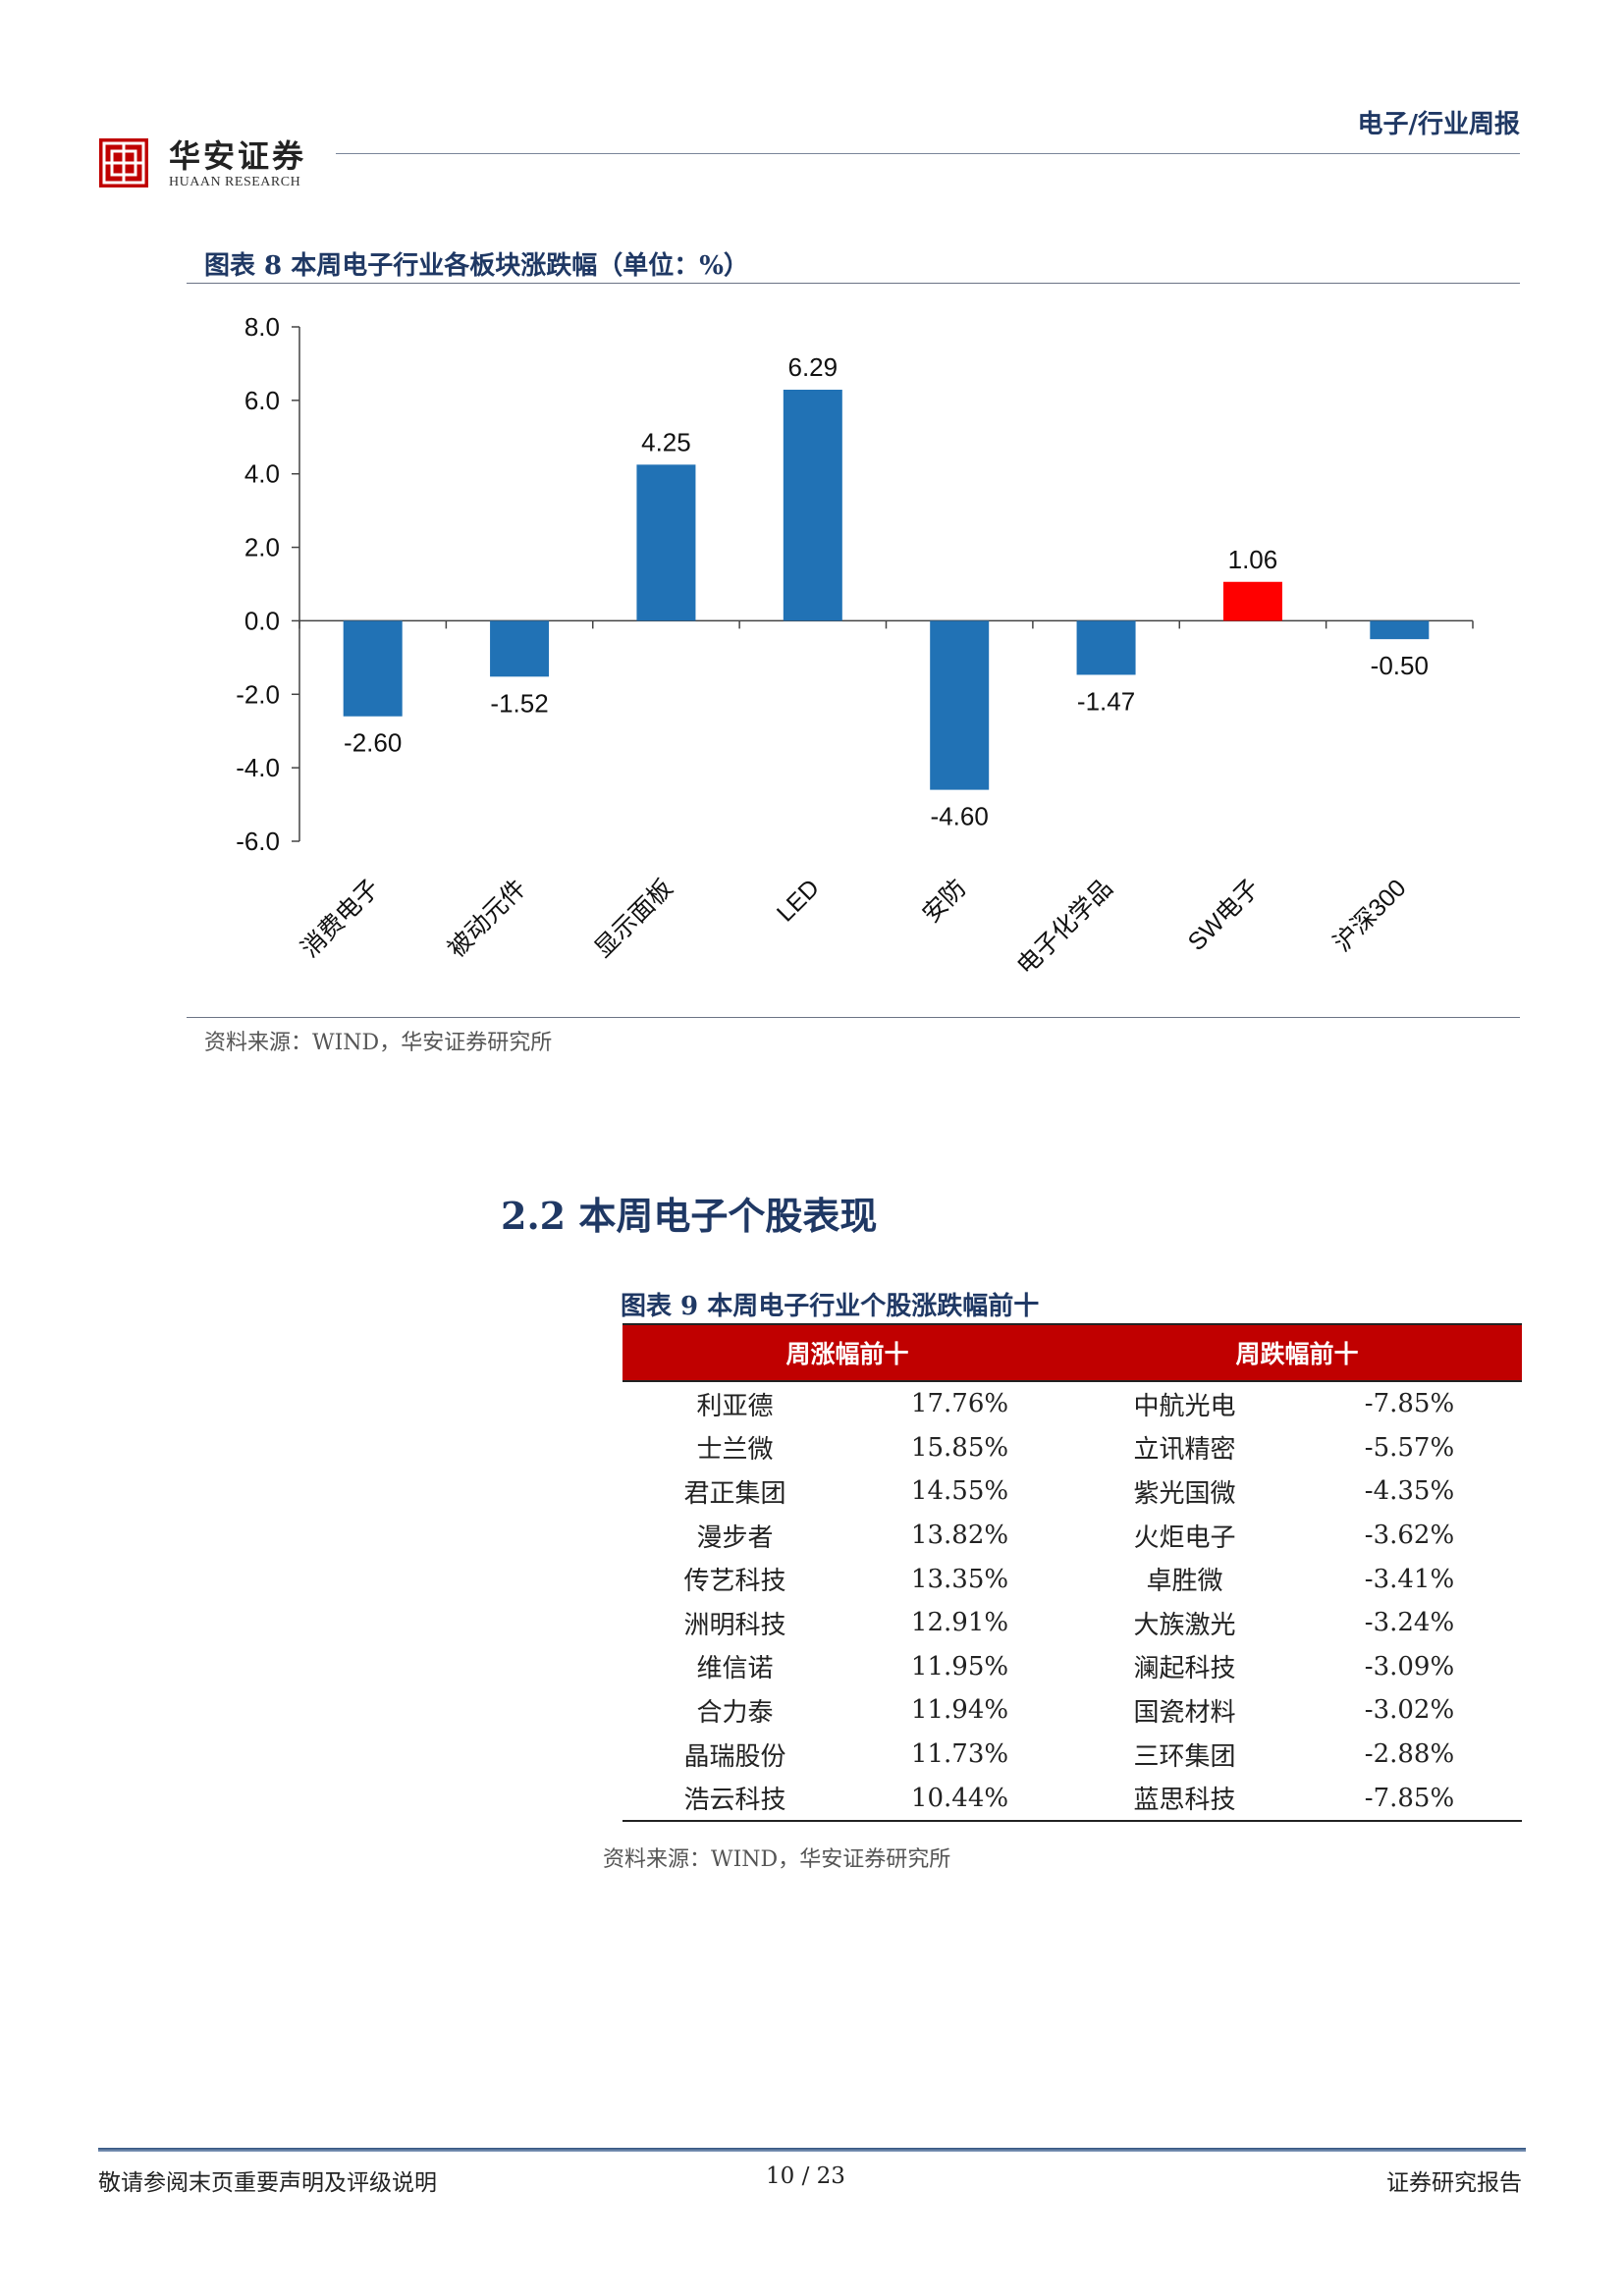 The height and width of the screenshot is (2296, 1624). What do you see at coordinates (633, 918) in the screenshot?
I see `category-label: 显示面板` at bounding box center [633, 918].